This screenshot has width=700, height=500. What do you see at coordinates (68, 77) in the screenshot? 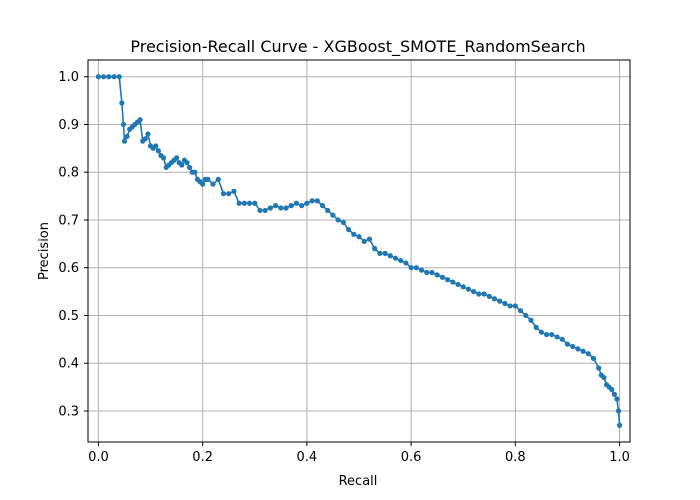
I see `y-tick-label: 1.0` at bounding box center [68, 77].